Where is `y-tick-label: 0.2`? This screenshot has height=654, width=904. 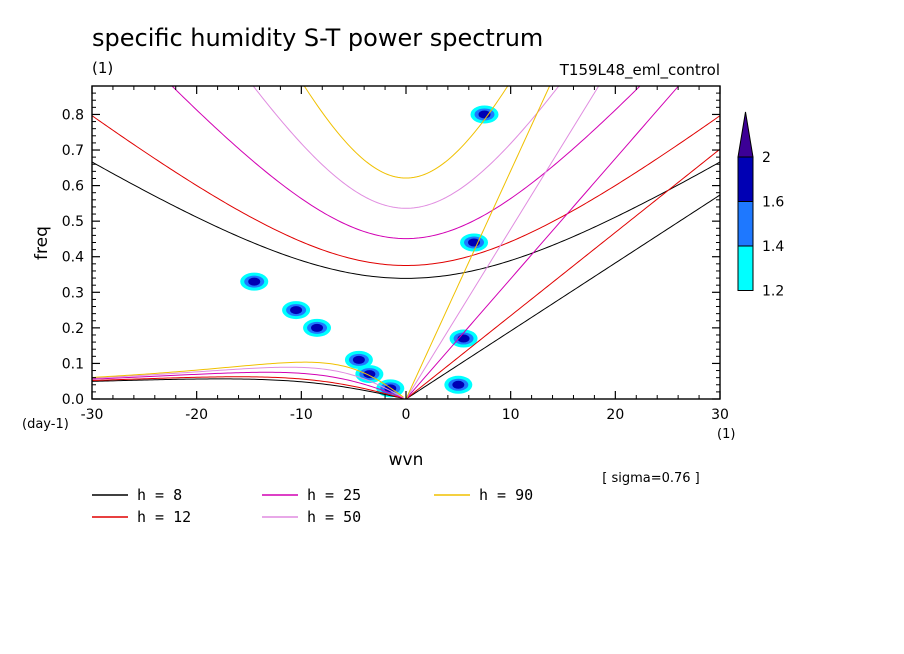 y-tick-label: 0.2 is located at coordinates (73, 329).